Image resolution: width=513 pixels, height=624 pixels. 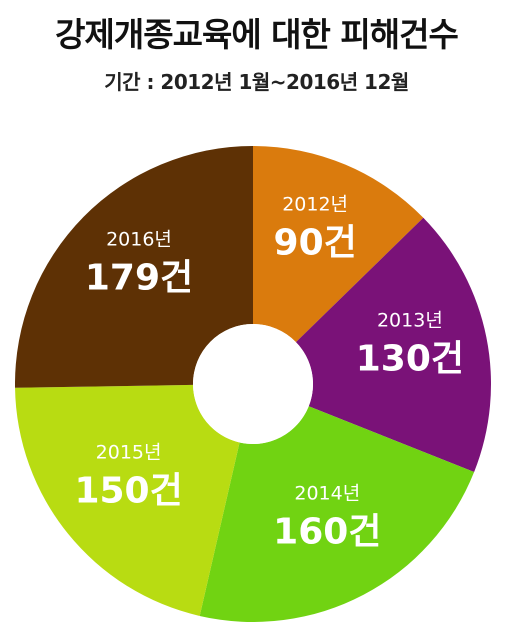 I want to click on slice-2012년, so click(x=338, y=244).